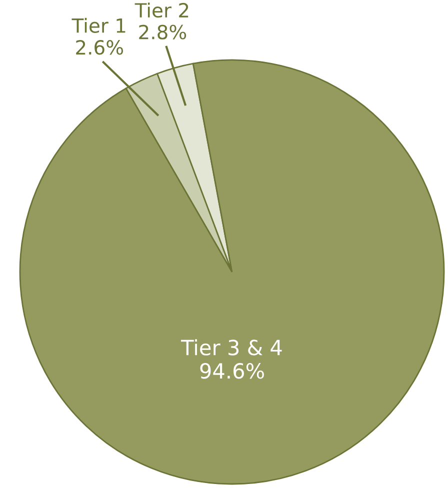  Describe the element at coordinates (161, 10) in the screenshot. I see `slice-label: Tier 2` at that location.